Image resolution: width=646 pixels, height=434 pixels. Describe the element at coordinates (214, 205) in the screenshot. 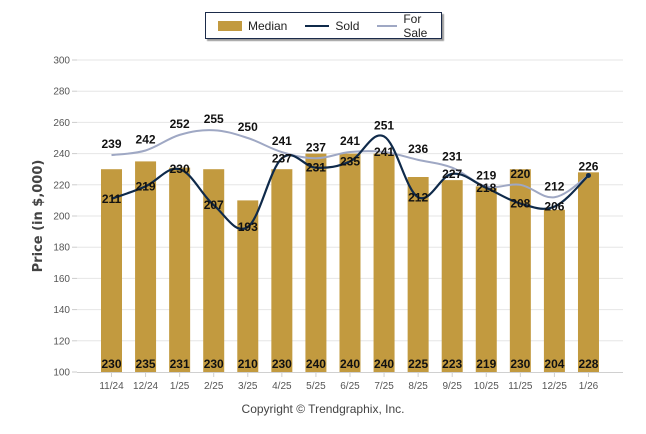

I see `sold-point-label: 207` at that location.